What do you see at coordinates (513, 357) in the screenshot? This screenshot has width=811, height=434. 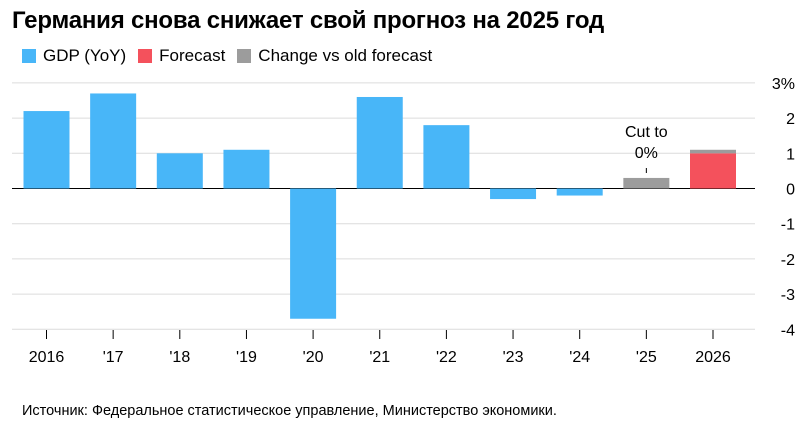 I see `x-tick-label: '23` at bounding box center [513, 357].